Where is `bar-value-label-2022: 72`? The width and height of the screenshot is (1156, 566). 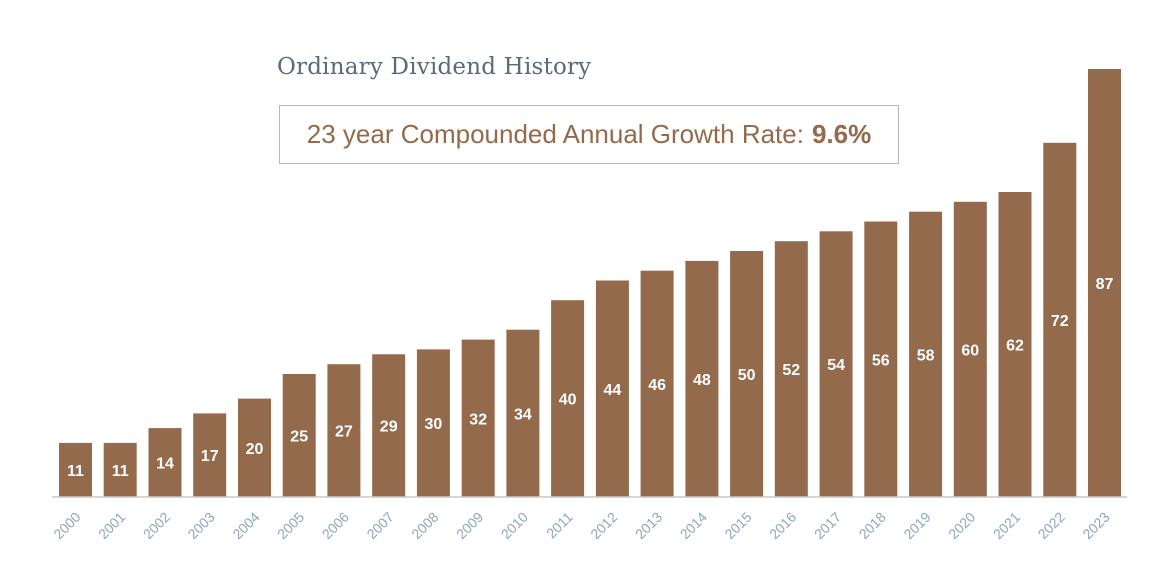 bar-value-label-2022: 72 is located at coordinates (1060, 321).